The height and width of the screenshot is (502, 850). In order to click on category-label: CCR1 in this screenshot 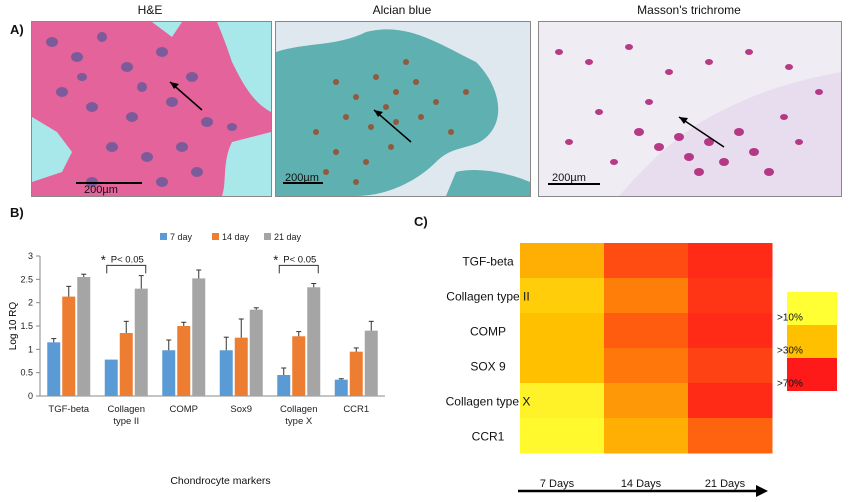, I will do `click(356, 409)`.